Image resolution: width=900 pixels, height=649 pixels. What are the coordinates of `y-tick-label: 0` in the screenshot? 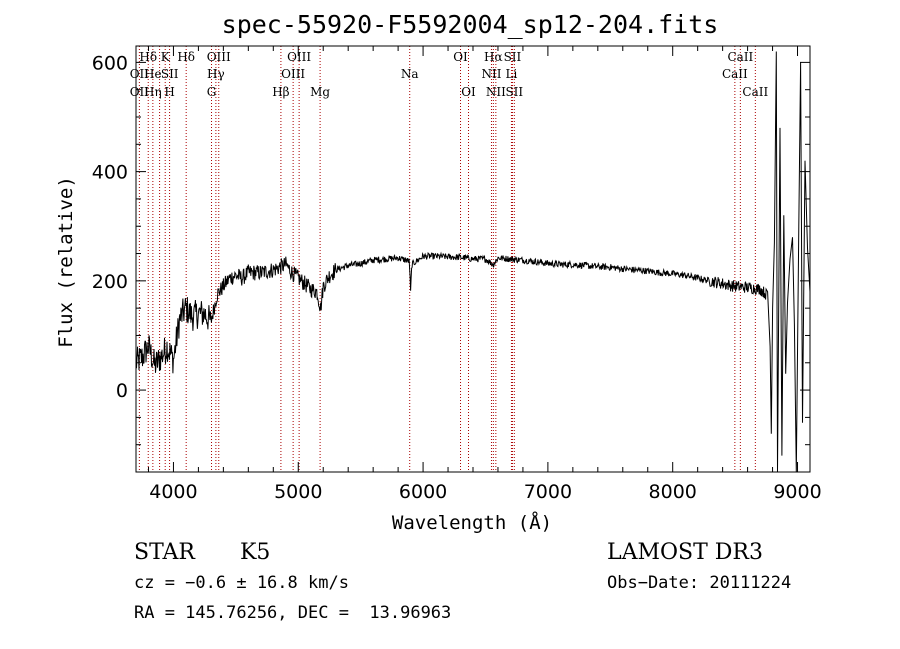 It's located at (122, 391).